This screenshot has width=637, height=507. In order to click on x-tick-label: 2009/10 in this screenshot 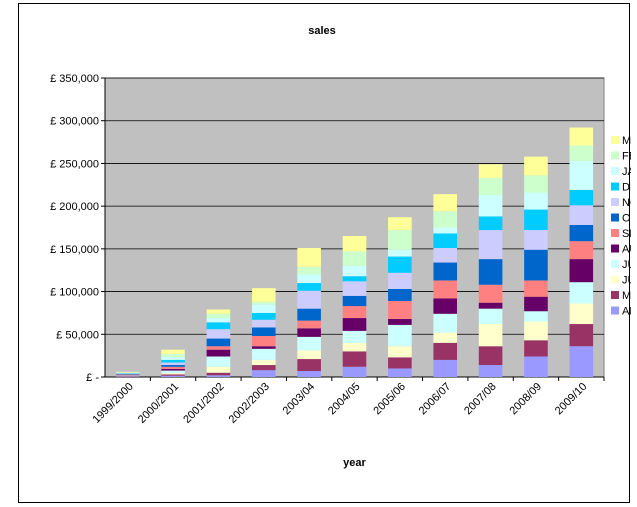, I will do `click(571, 399)`.